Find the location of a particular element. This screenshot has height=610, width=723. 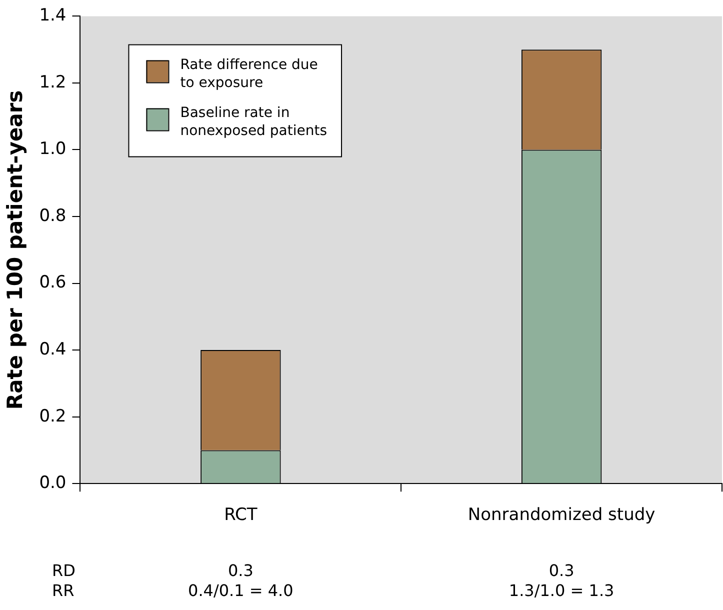

y-tick-label: 1.4 is located at coordinates (52, 16).